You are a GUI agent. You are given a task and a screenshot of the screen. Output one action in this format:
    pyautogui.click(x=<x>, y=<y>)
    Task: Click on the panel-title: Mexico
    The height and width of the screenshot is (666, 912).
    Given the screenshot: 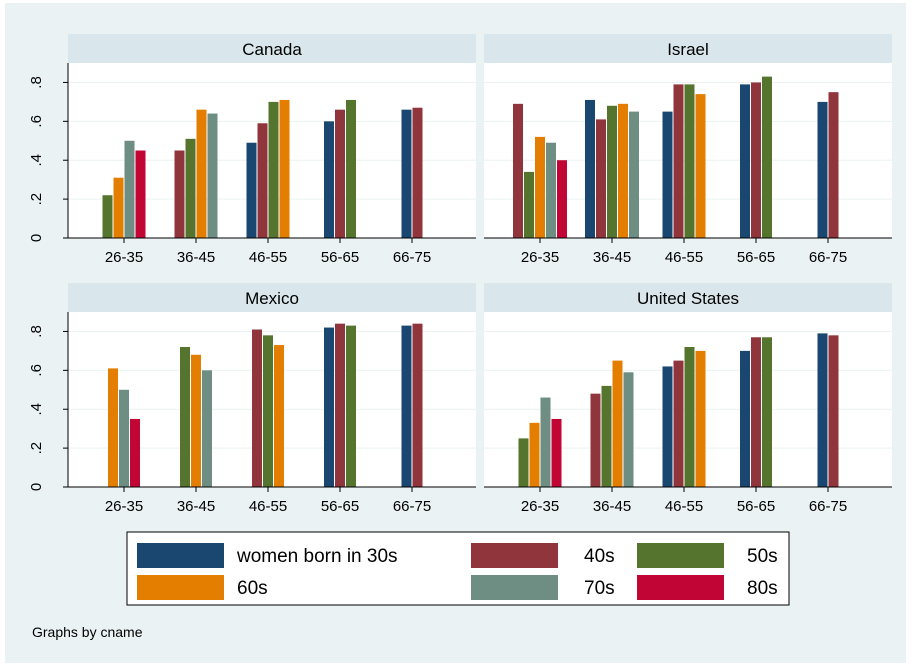 What is the action you would take?
    pyautogui.click(x=272, y=298)
    